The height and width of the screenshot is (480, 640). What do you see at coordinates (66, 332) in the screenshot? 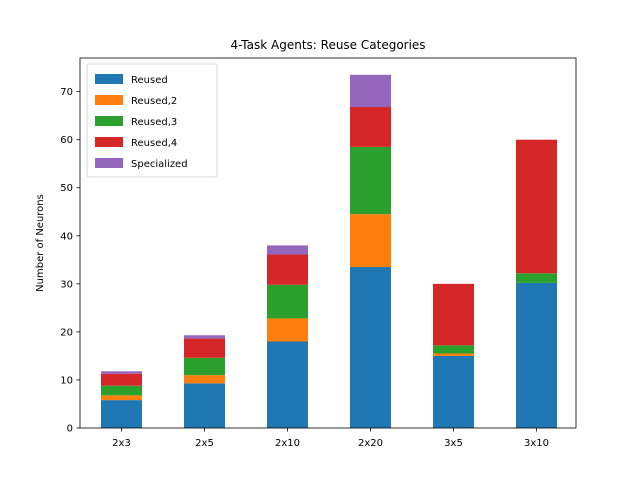
I see `y-tick-label: 20` at bounding box center [66, 332].